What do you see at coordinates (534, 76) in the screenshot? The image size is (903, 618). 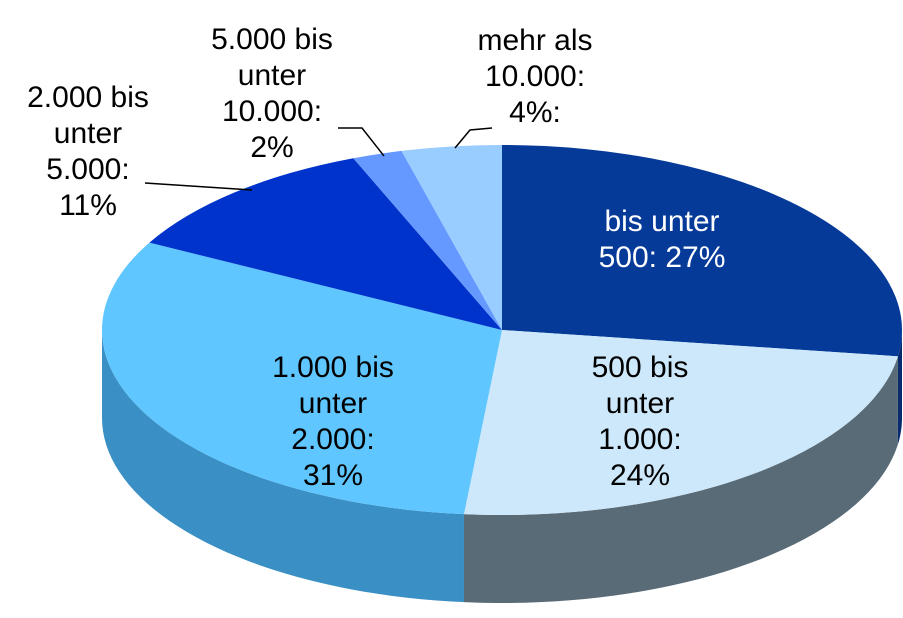 I see `data-label: mehr als 10.000: 4%:` at bounding box center [534, 76].